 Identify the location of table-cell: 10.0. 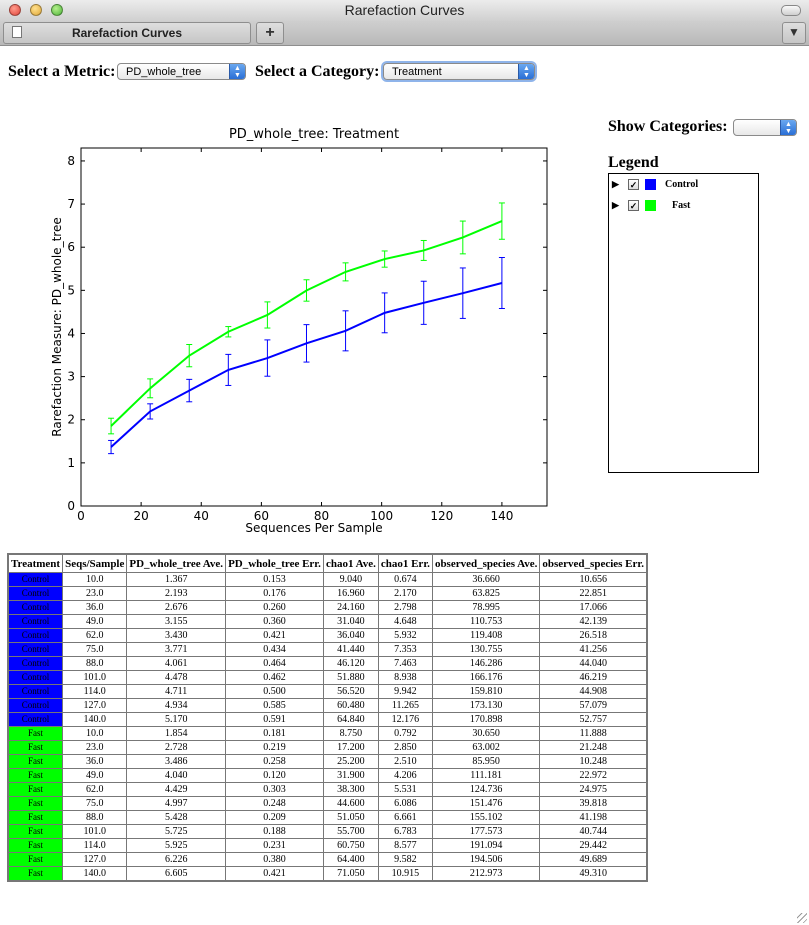
(95, 579).